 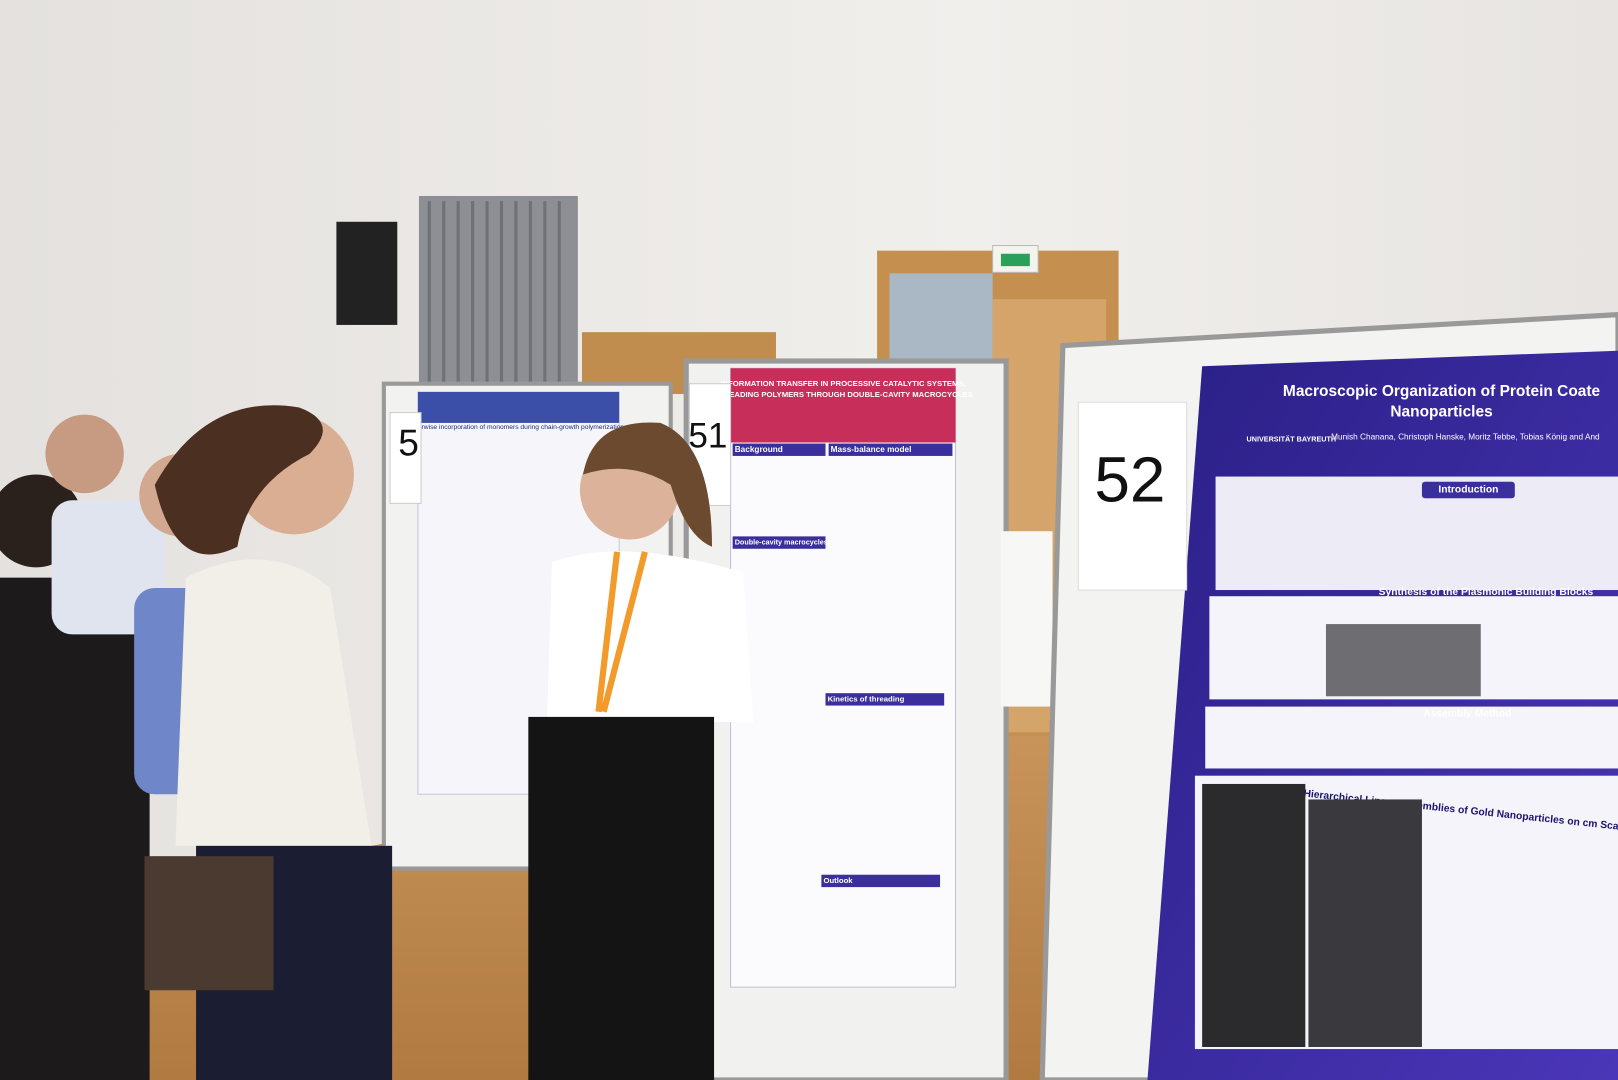 What do you see at coordinates (1129, 480) in the screenshot?
I see `poster-number: 52` at bounding box center [1129, 480].